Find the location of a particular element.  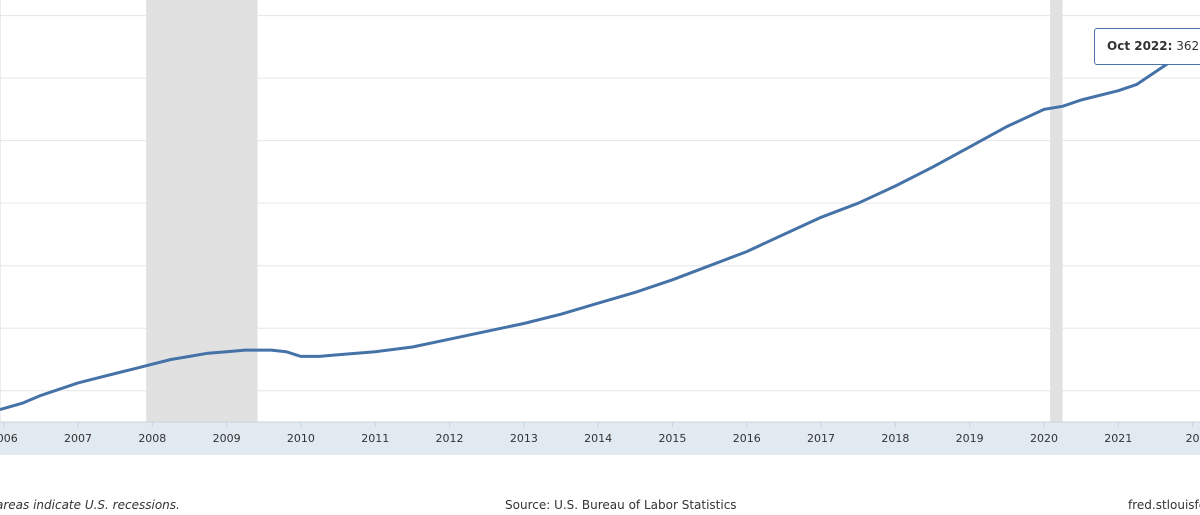

data-tooltip: Oct 2022: 362.26 is located at coordinates (1147, 46).